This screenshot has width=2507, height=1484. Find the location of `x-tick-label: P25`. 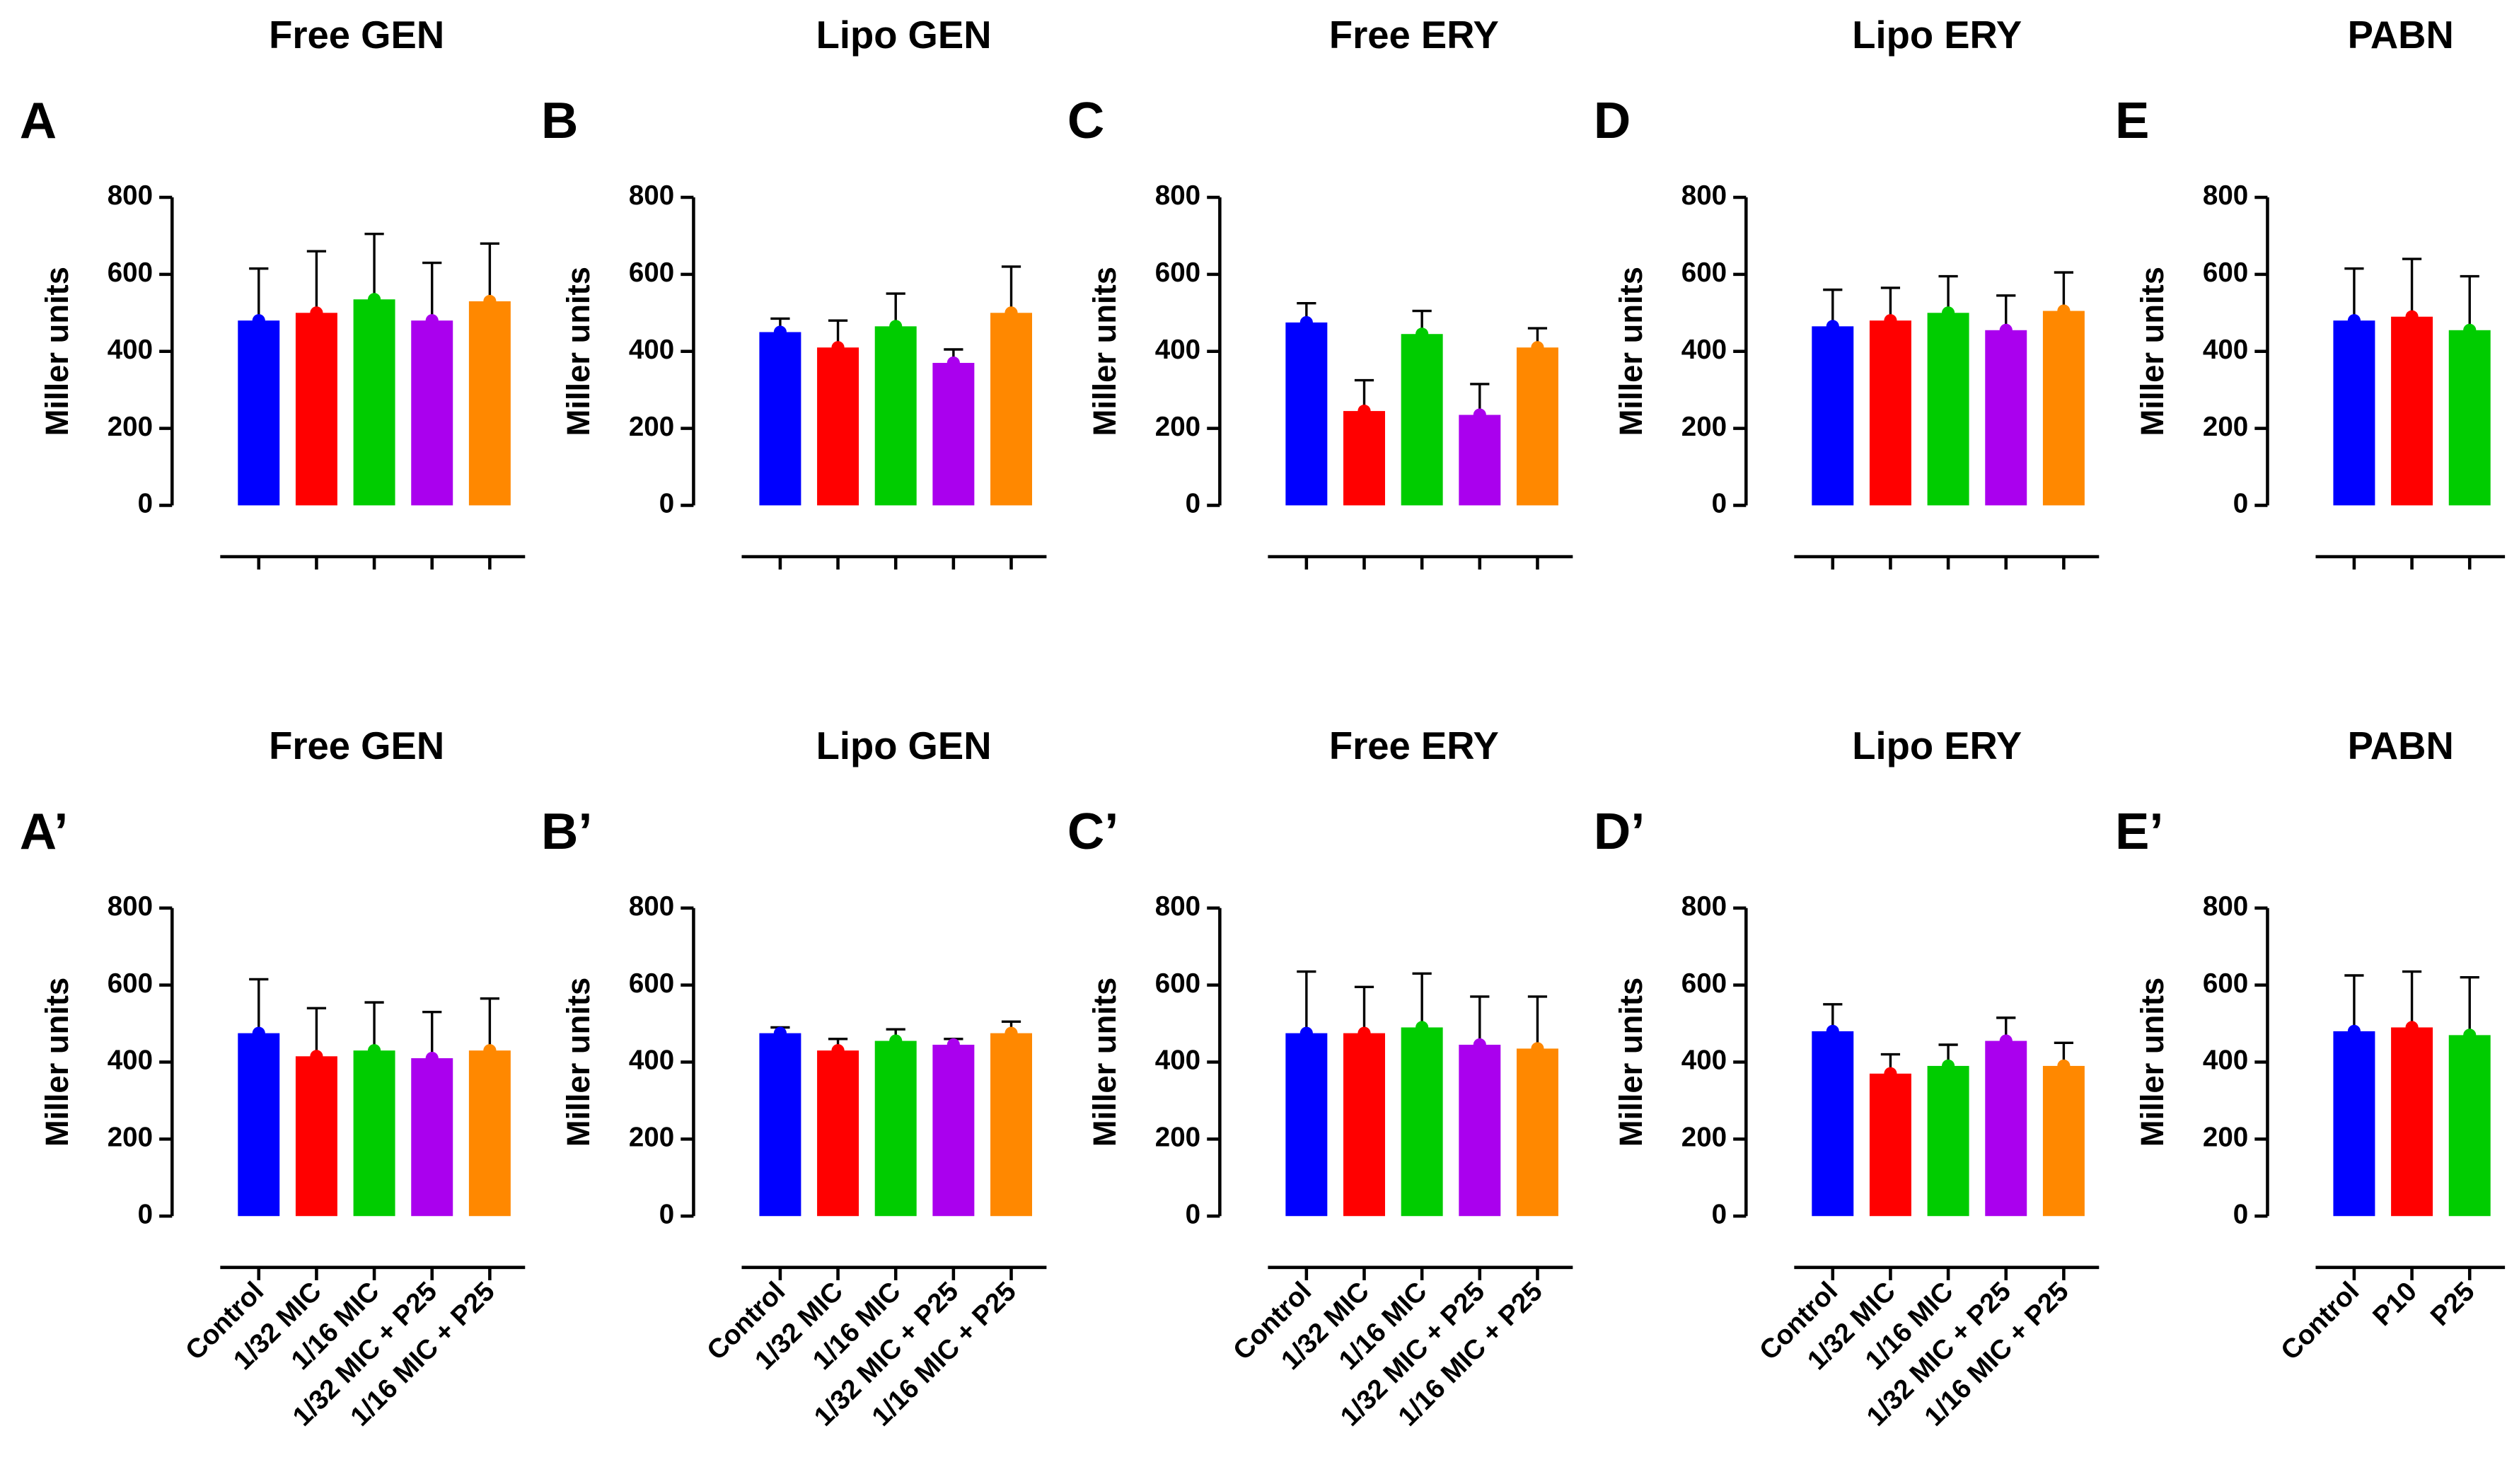

x-tick-label: P25 is located at coordinates (2453, 1304).